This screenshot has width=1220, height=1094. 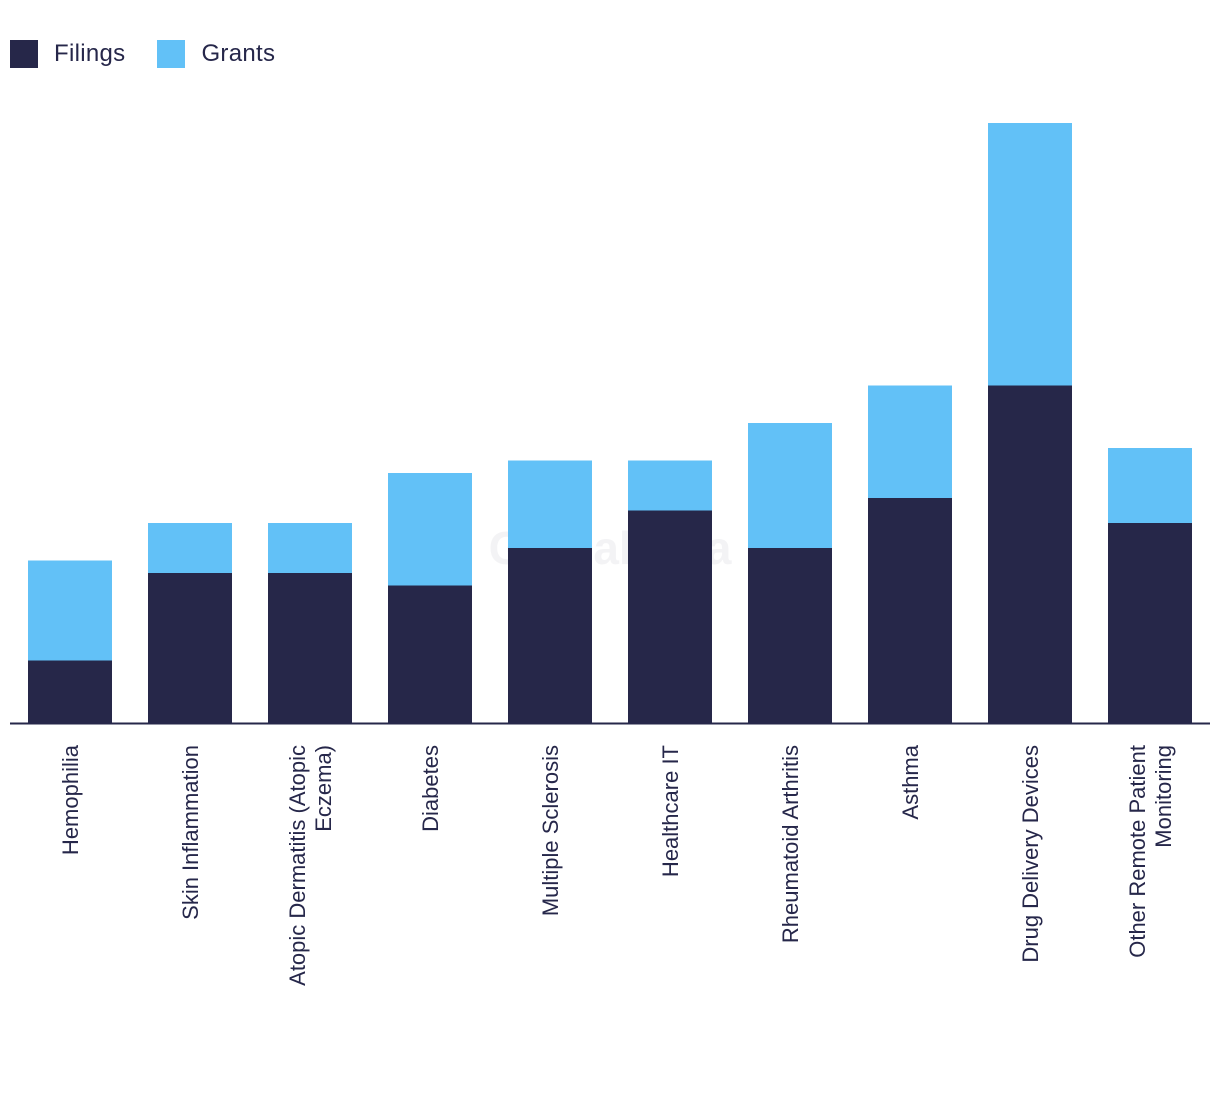 I want to click on legend-item-filings: Filings, so click(x=67, y=54).